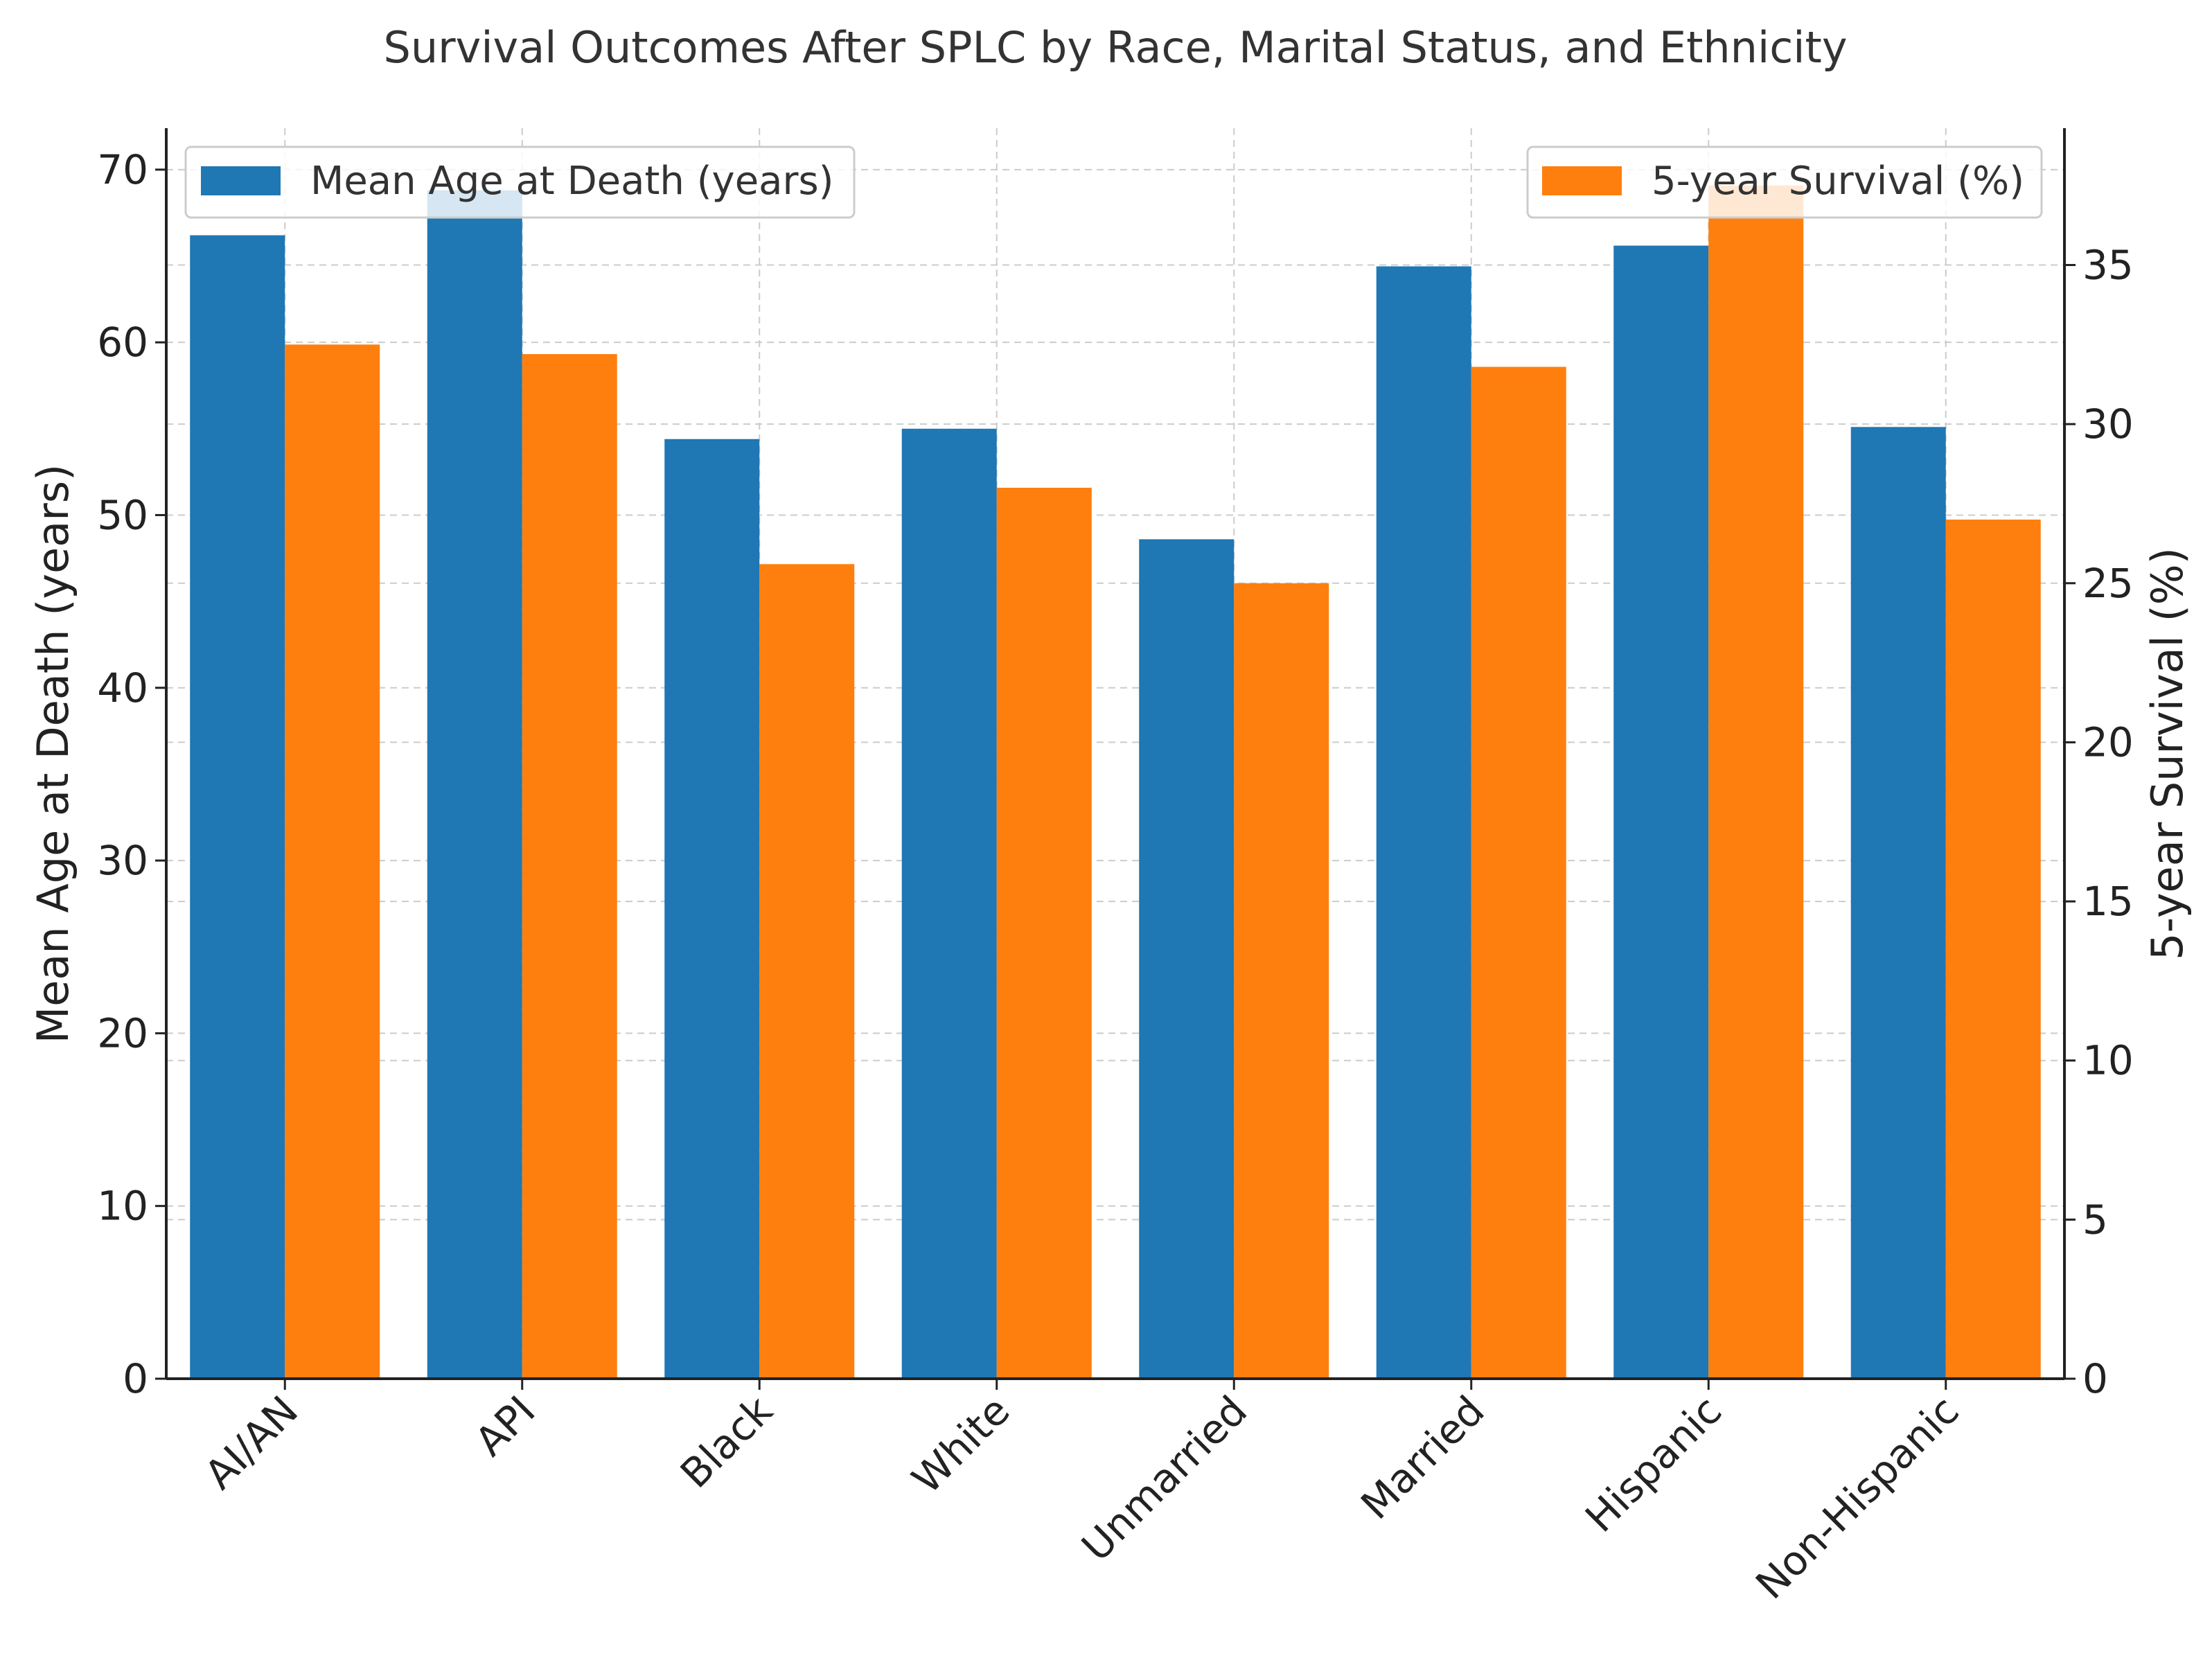 The height and width of the screenshot is (1660, 2212). What do you see at coordinates (123, 688) in the screenshot?
I see `left-tick-label-4: 40` at bounding box center [123, 688].